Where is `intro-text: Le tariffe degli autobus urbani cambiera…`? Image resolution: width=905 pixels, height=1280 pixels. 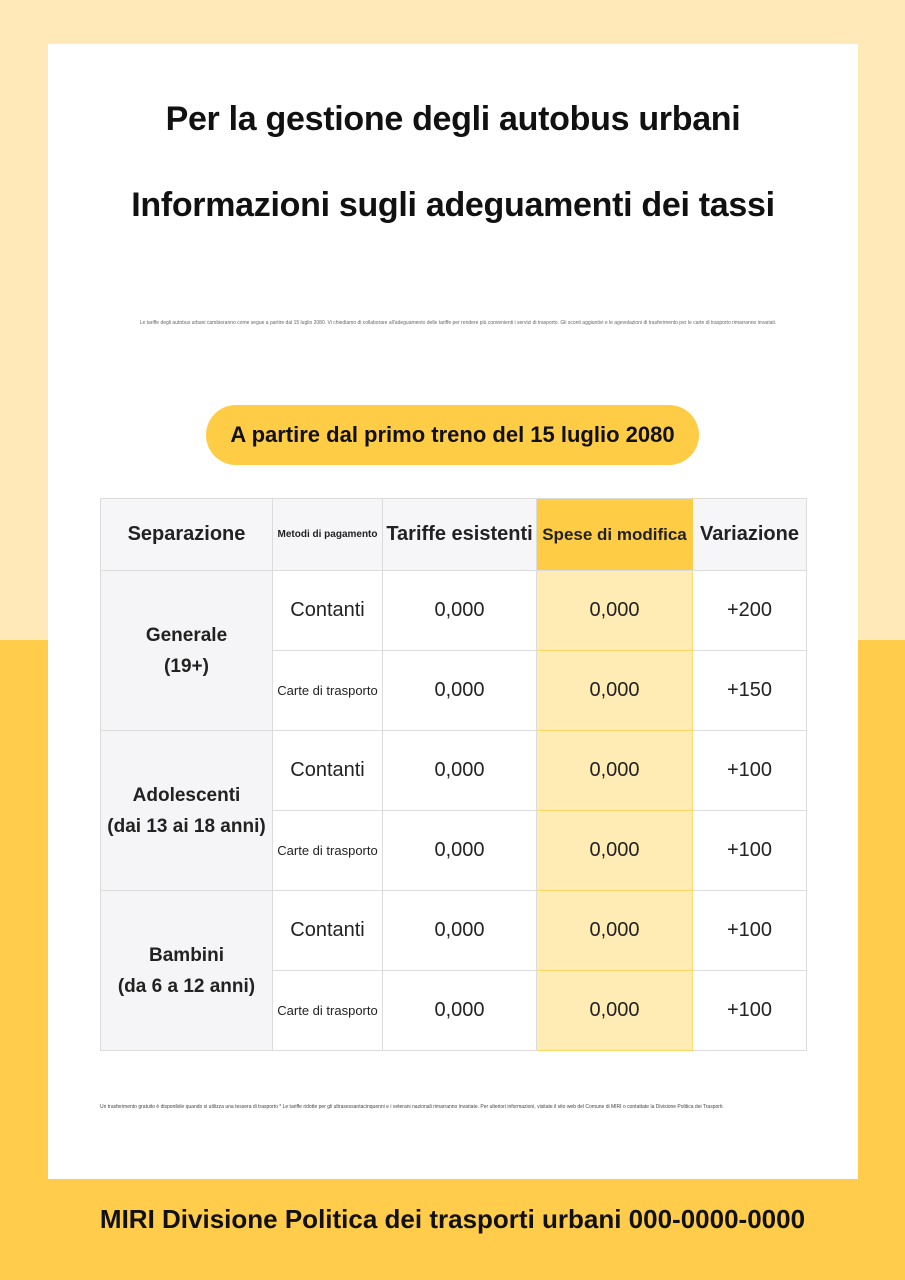 intro-text: Le tariffe degli autobus urbani cambiera… is located at coordinates (458, 323).